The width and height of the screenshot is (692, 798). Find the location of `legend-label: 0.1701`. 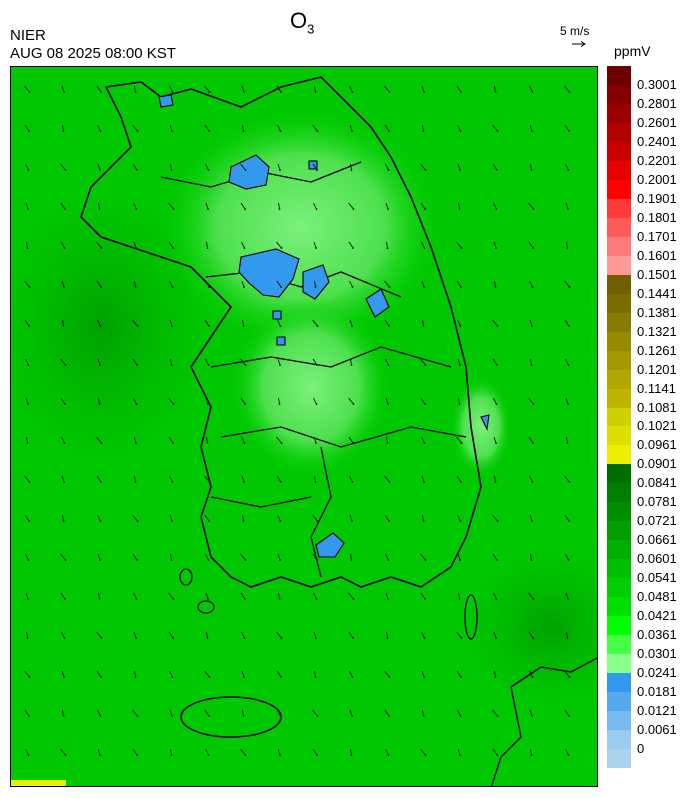

legend-label: 0.1701 is located at coordinates (657, 236).